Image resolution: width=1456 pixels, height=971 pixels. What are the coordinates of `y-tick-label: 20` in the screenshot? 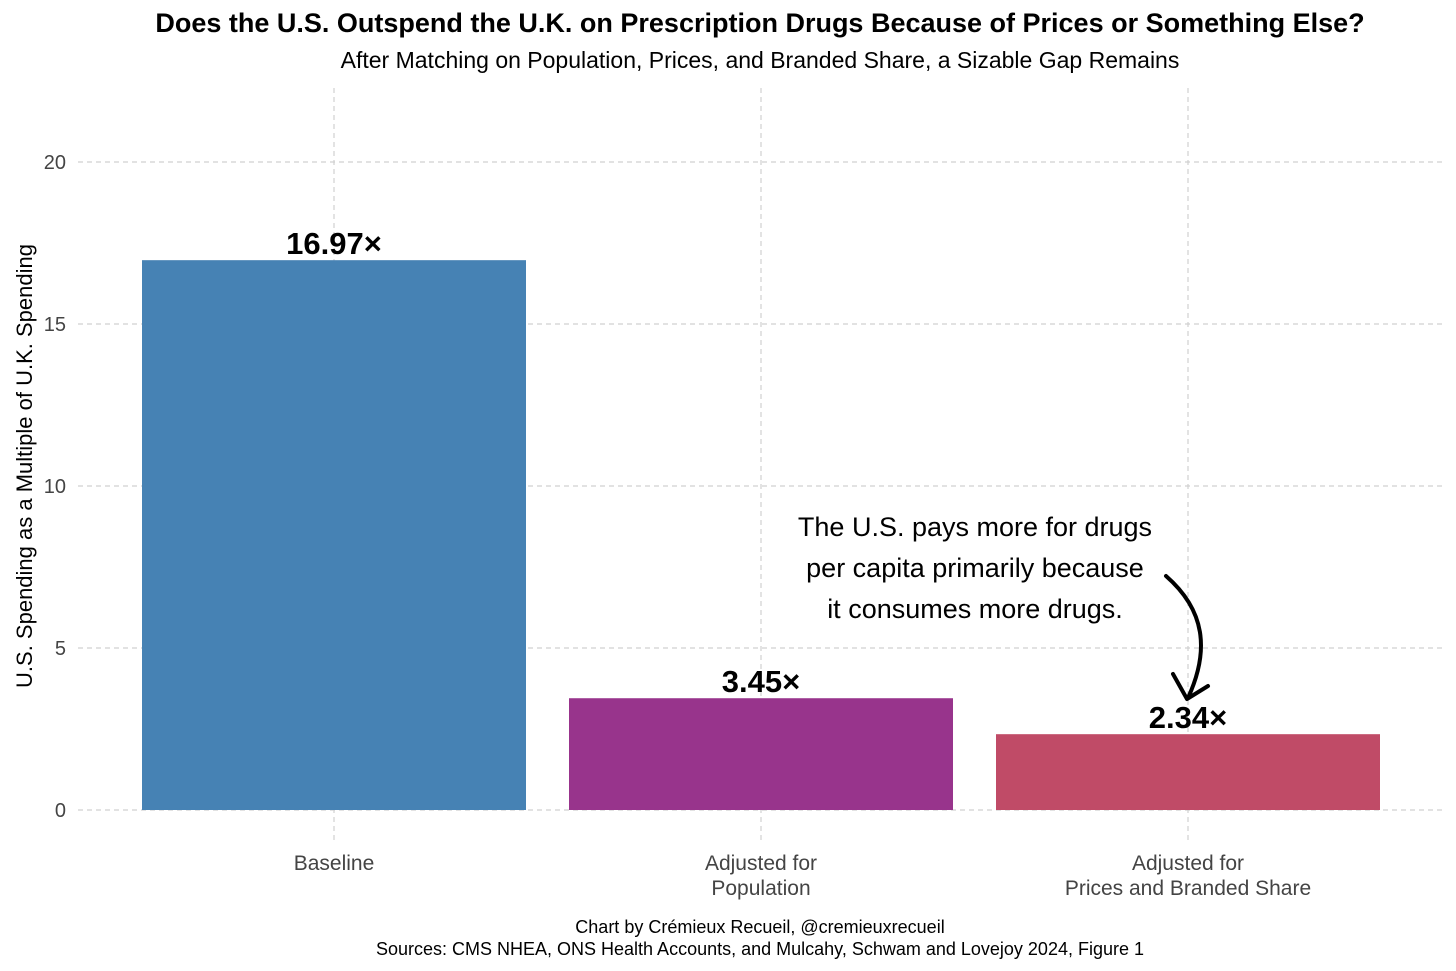 It's located at (55, 163).